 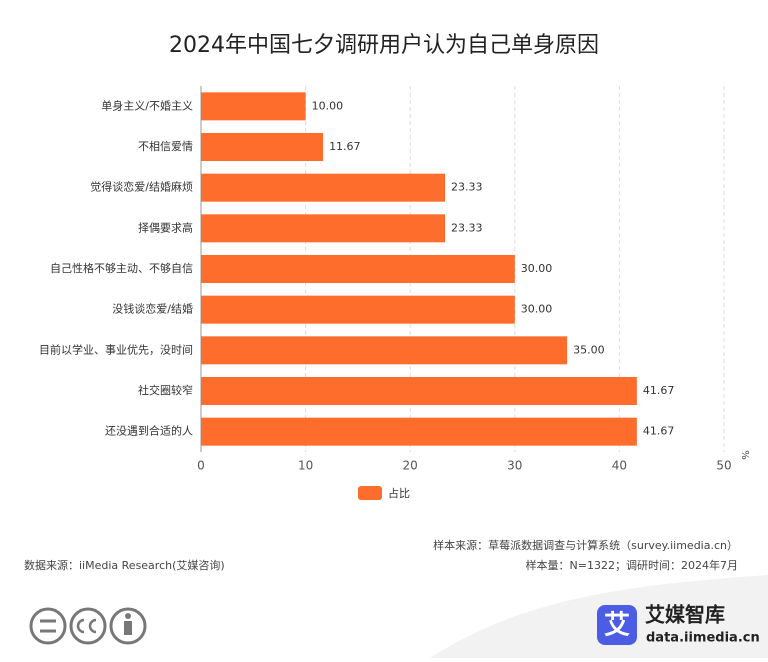 What do you see at coordinates (723, 466) in the screenshot?
I see `x-tick-label: 50` at bounding box center [723, 466].